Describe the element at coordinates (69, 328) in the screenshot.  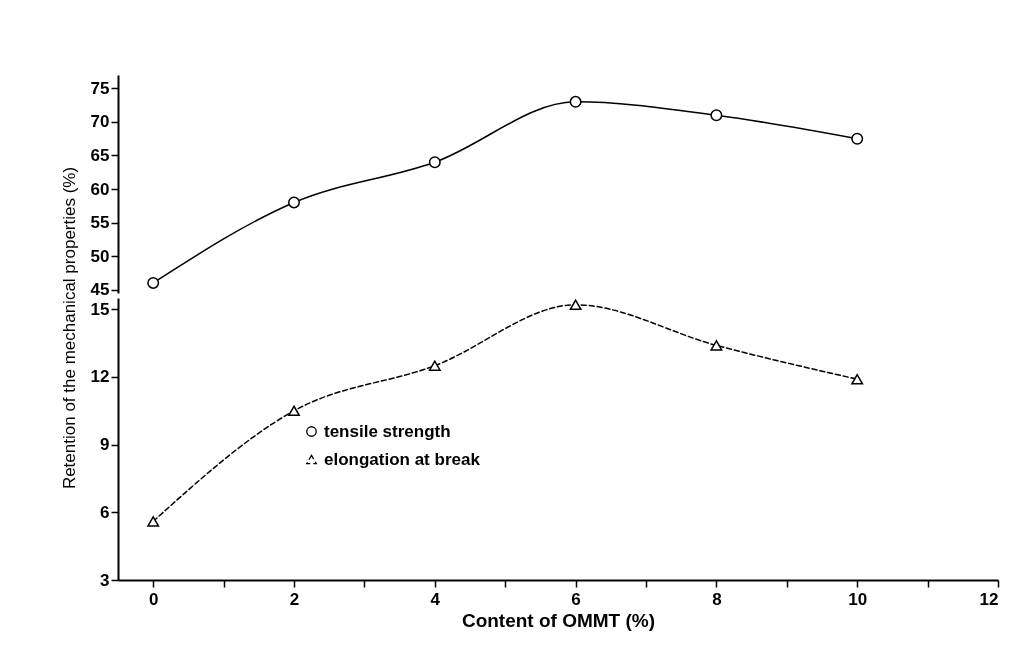
I see `y-axis-title: Retention of the mechanical properties (%)` at that location.